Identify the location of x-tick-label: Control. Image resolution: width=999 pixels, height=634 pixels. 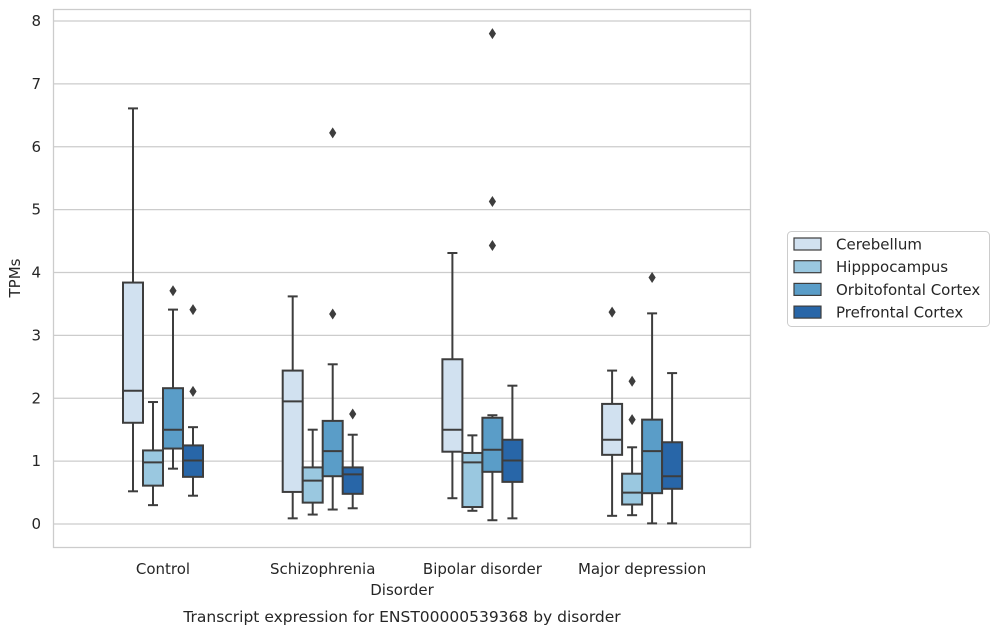
(163, 569).